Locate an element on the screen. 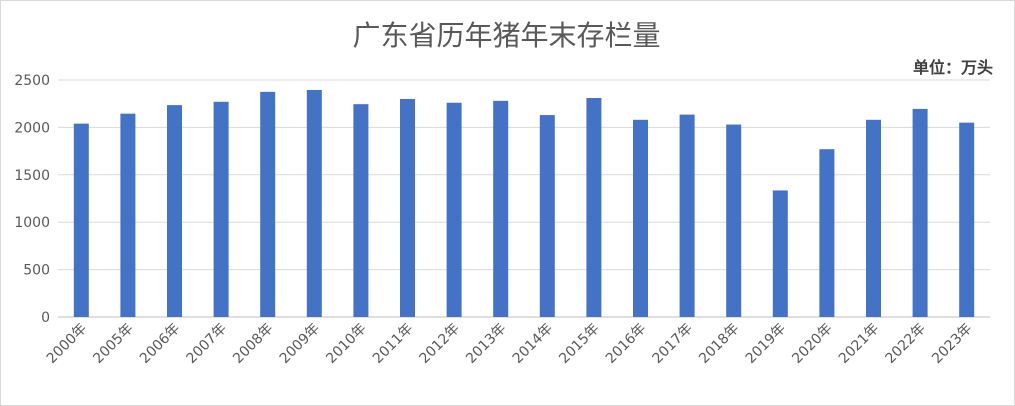 The image size is (1015, 406). x-tick-label: 2019年 is located at coordinates (766, 344).